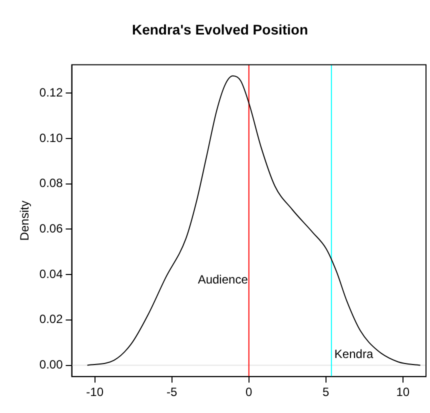 The image size is (430, 413). I want to click on x-tick-label: 5, so click(326, 392).